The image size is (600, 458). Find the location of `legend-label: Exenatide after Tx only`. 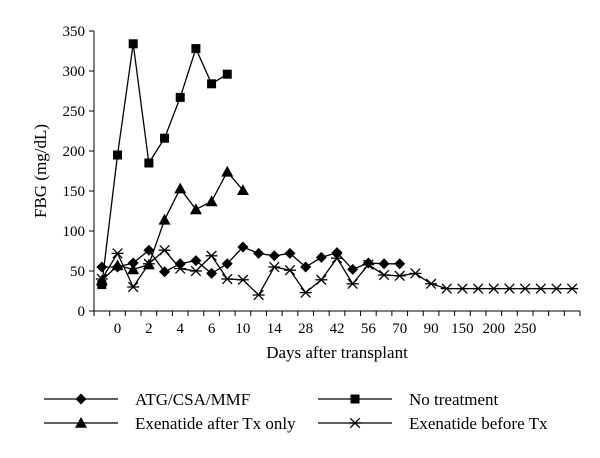

legend-label: Exenatide after Tx only is located at coordinates (215, 423).